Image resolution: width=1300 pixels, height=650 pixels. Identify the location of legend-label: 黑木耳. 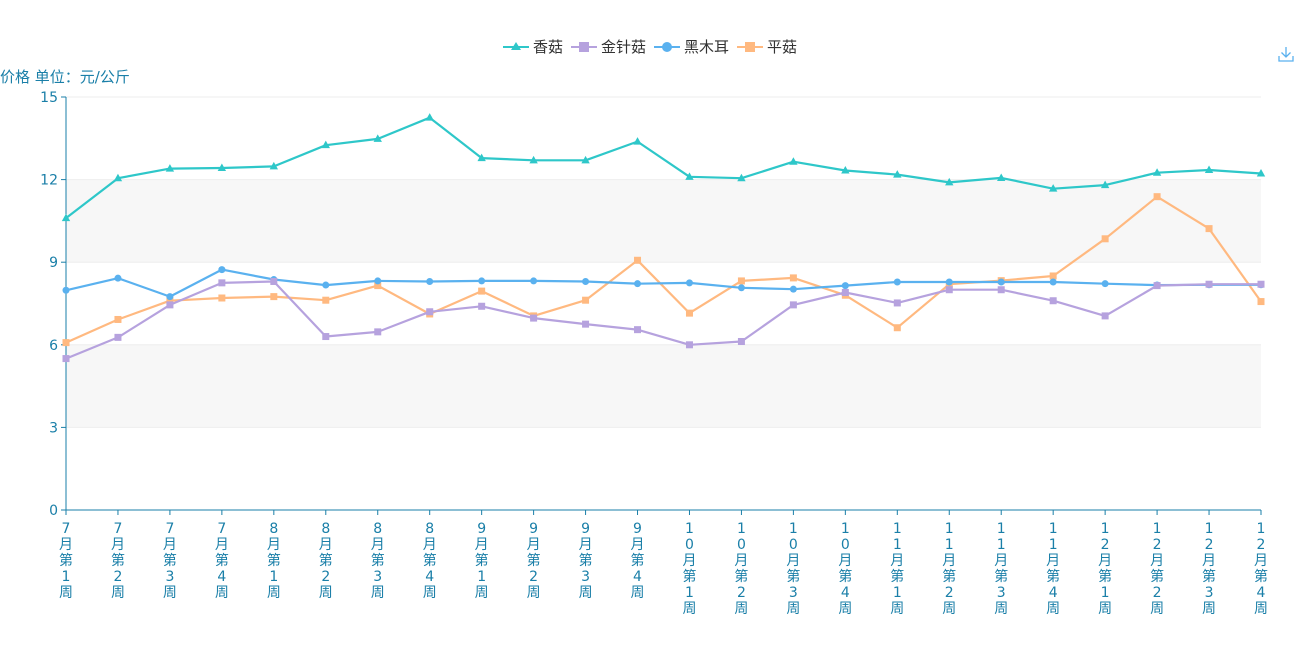
(707, 47).